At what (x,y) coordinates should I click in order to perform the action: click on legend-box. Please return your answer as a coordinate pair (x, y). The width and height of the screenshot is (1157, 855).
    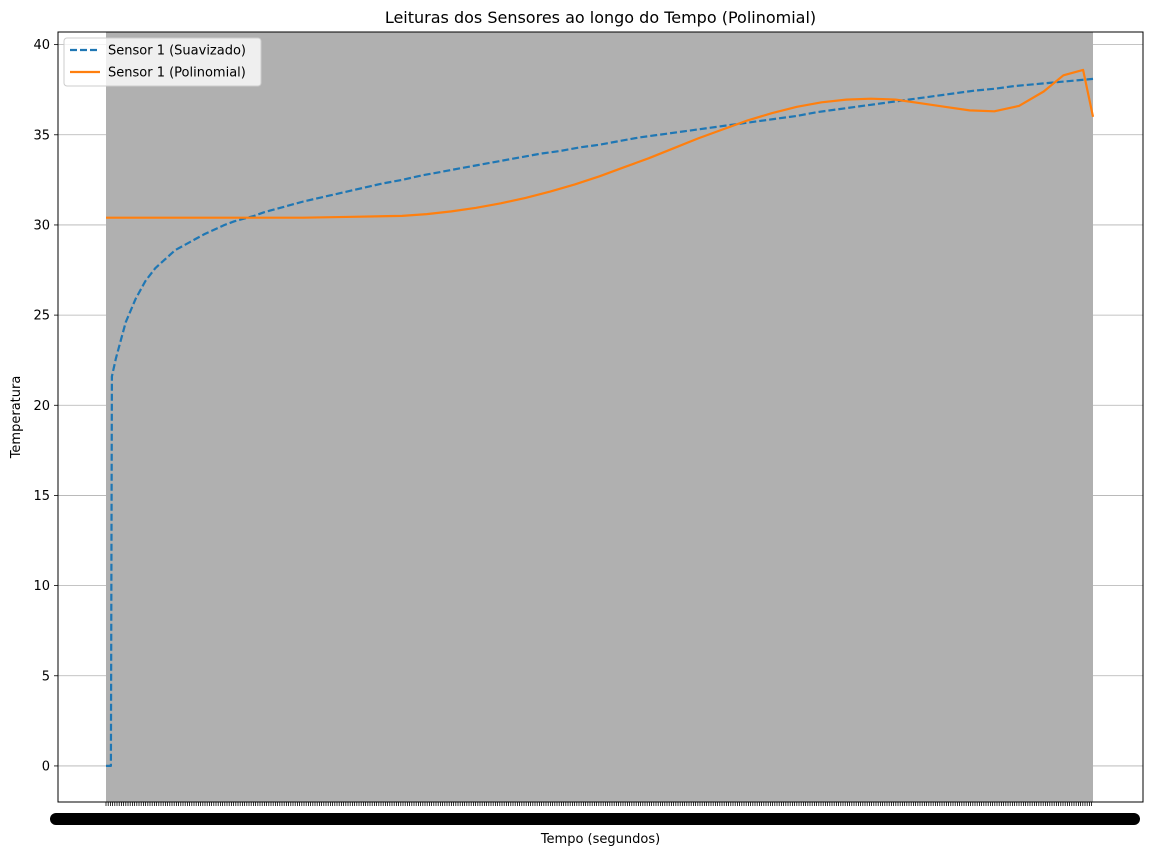
    Looking at the image, I should click on (162, 62).